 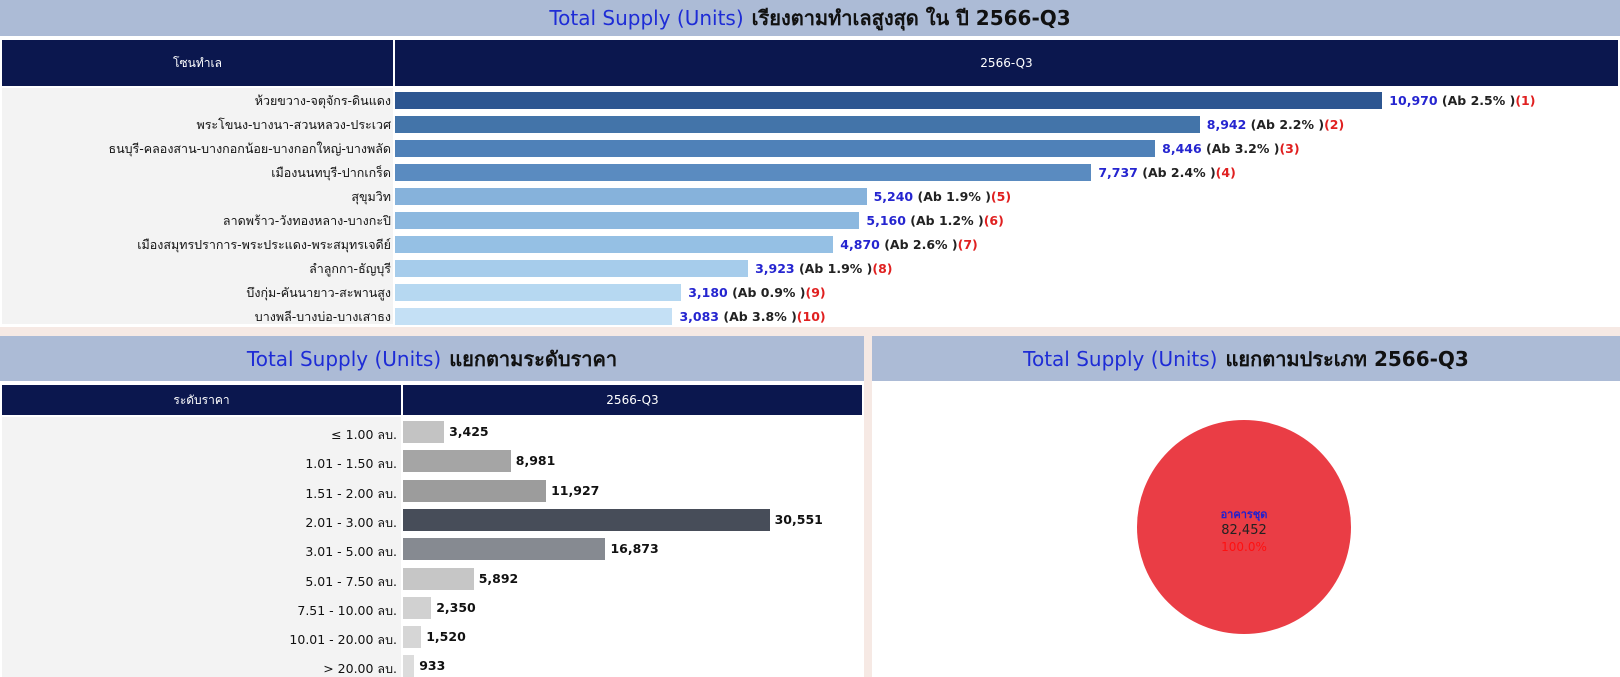 I want to click on pie-slice-condo, so click(x=1244, y=527).